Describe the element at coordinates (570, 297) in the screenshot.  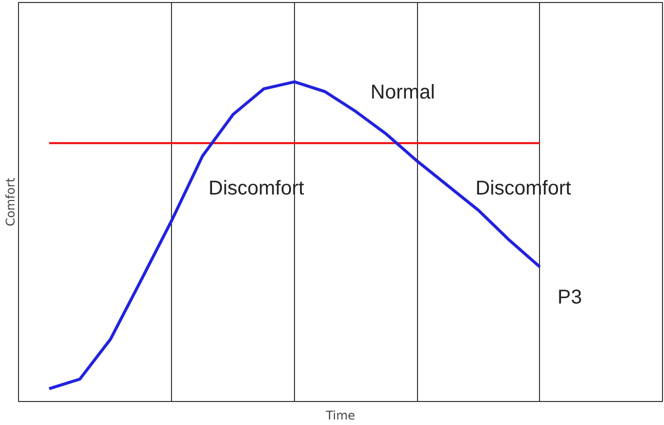
I see `text: P3` at that location.